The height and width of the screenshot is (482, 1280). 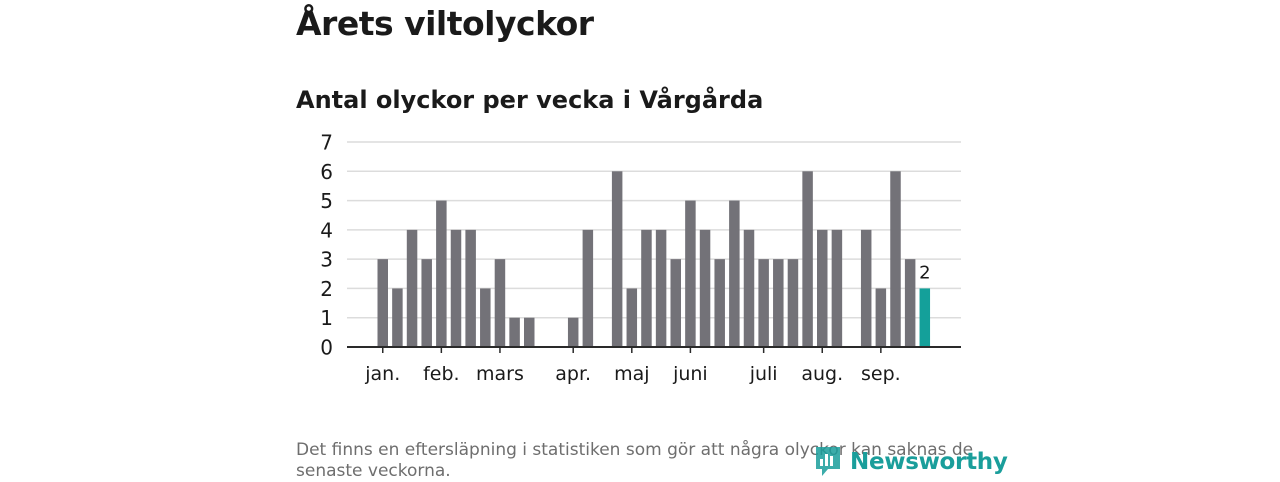 I want to click on bar-highlight, so click(x=925, y=317).